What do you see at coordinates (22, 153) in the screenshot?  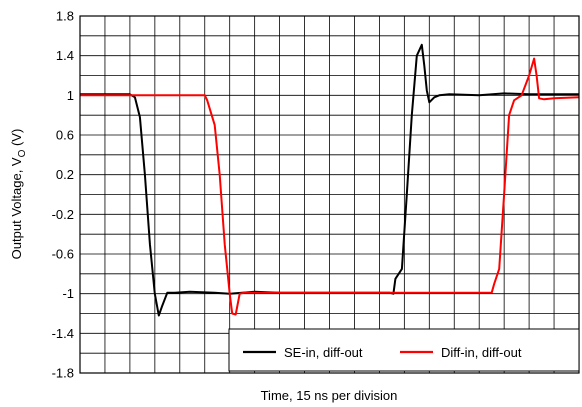 I see `y-axis-title-subscript: O` at bounding box center [22, 153].